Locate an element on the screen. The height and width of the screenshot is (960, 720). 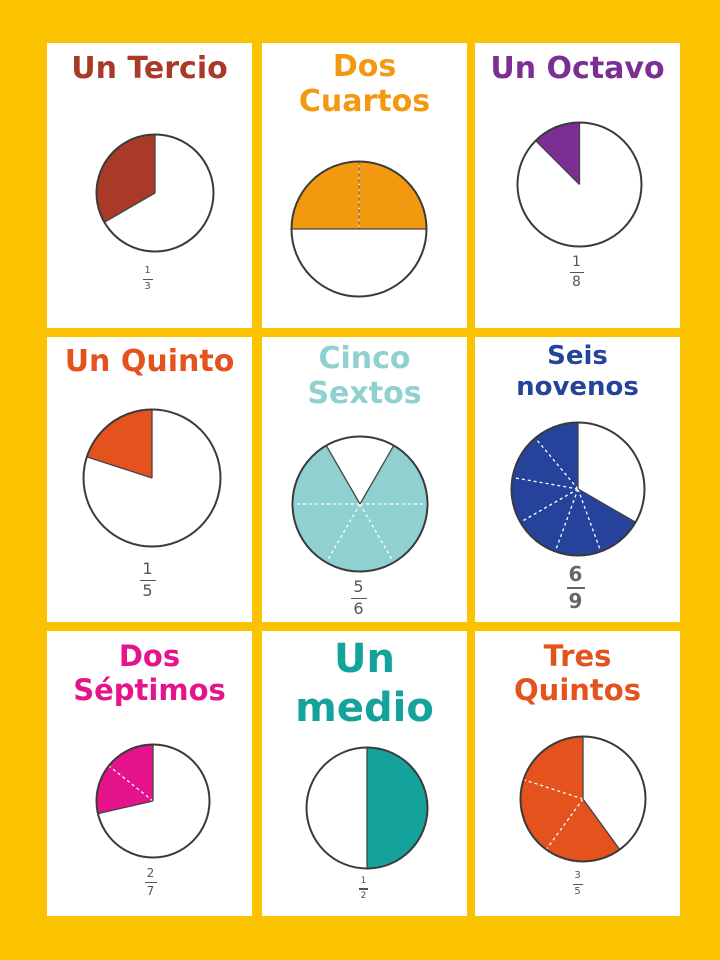
fraction-label: 2 7 is located at coordinates (150, 882).